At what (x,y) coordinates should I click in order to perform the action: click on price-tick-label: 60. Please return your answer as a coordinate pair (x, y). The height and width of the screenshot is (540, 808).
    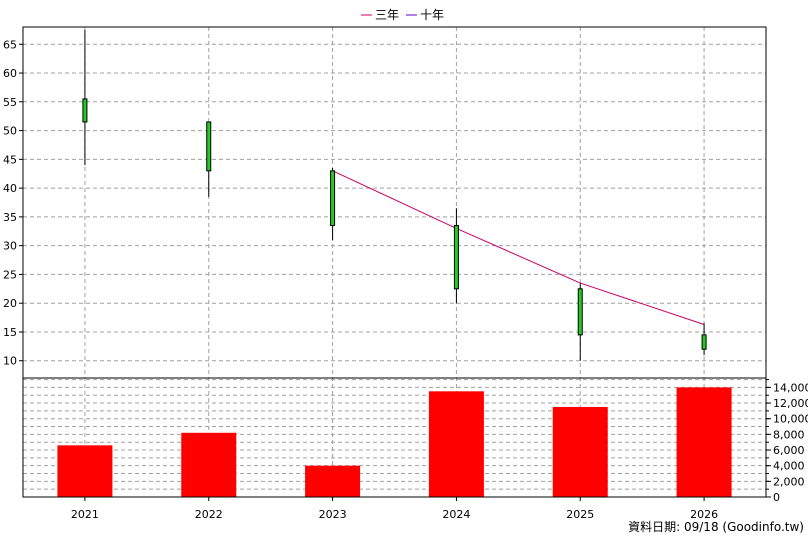
    Looking at the image, I should click on (10, 73).